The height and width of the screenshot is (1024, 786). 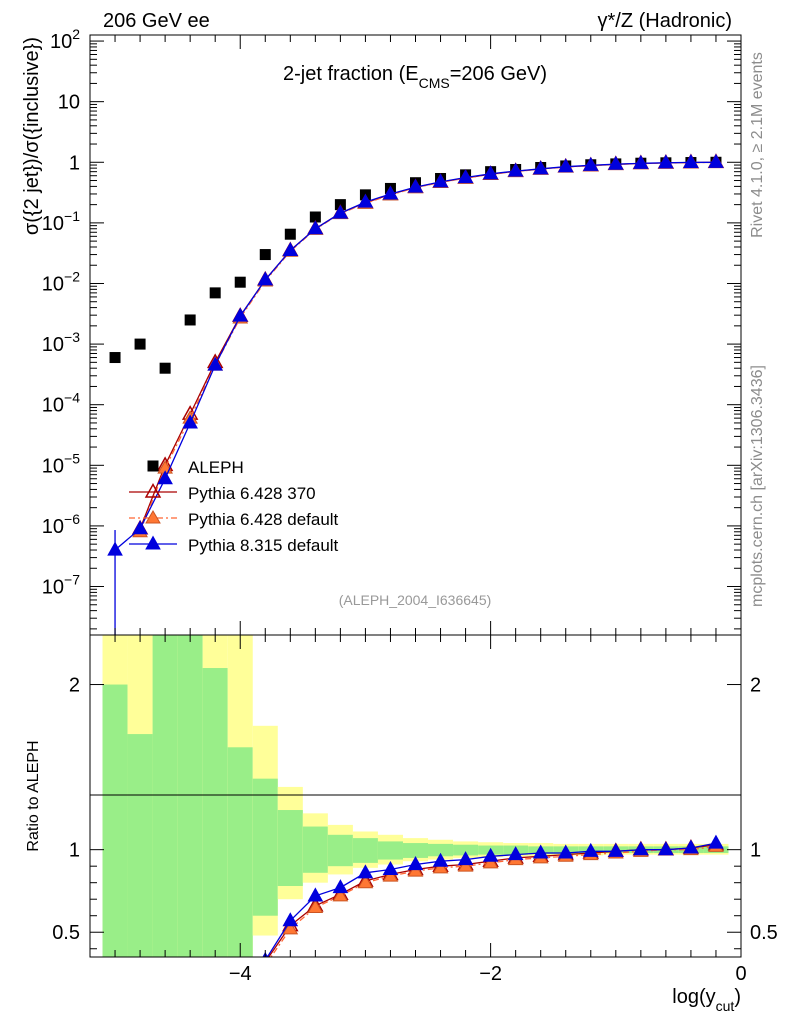 I want to click on legend-marker-py6-default, so click(x=153, y=517).